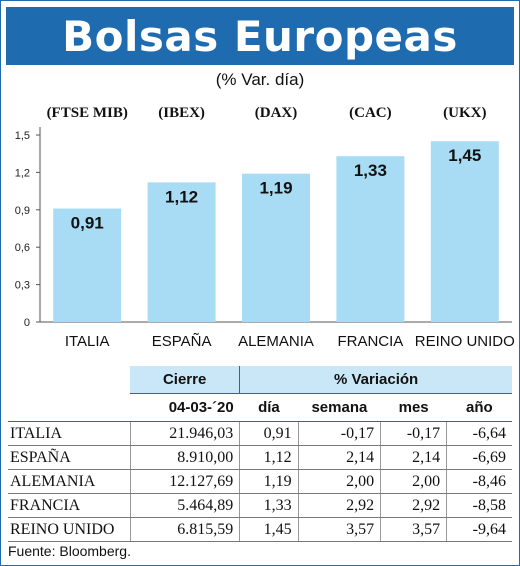 This screenshot has height=566, width=520. I want to click on cell-semana: -0,17, so click(339, 433).